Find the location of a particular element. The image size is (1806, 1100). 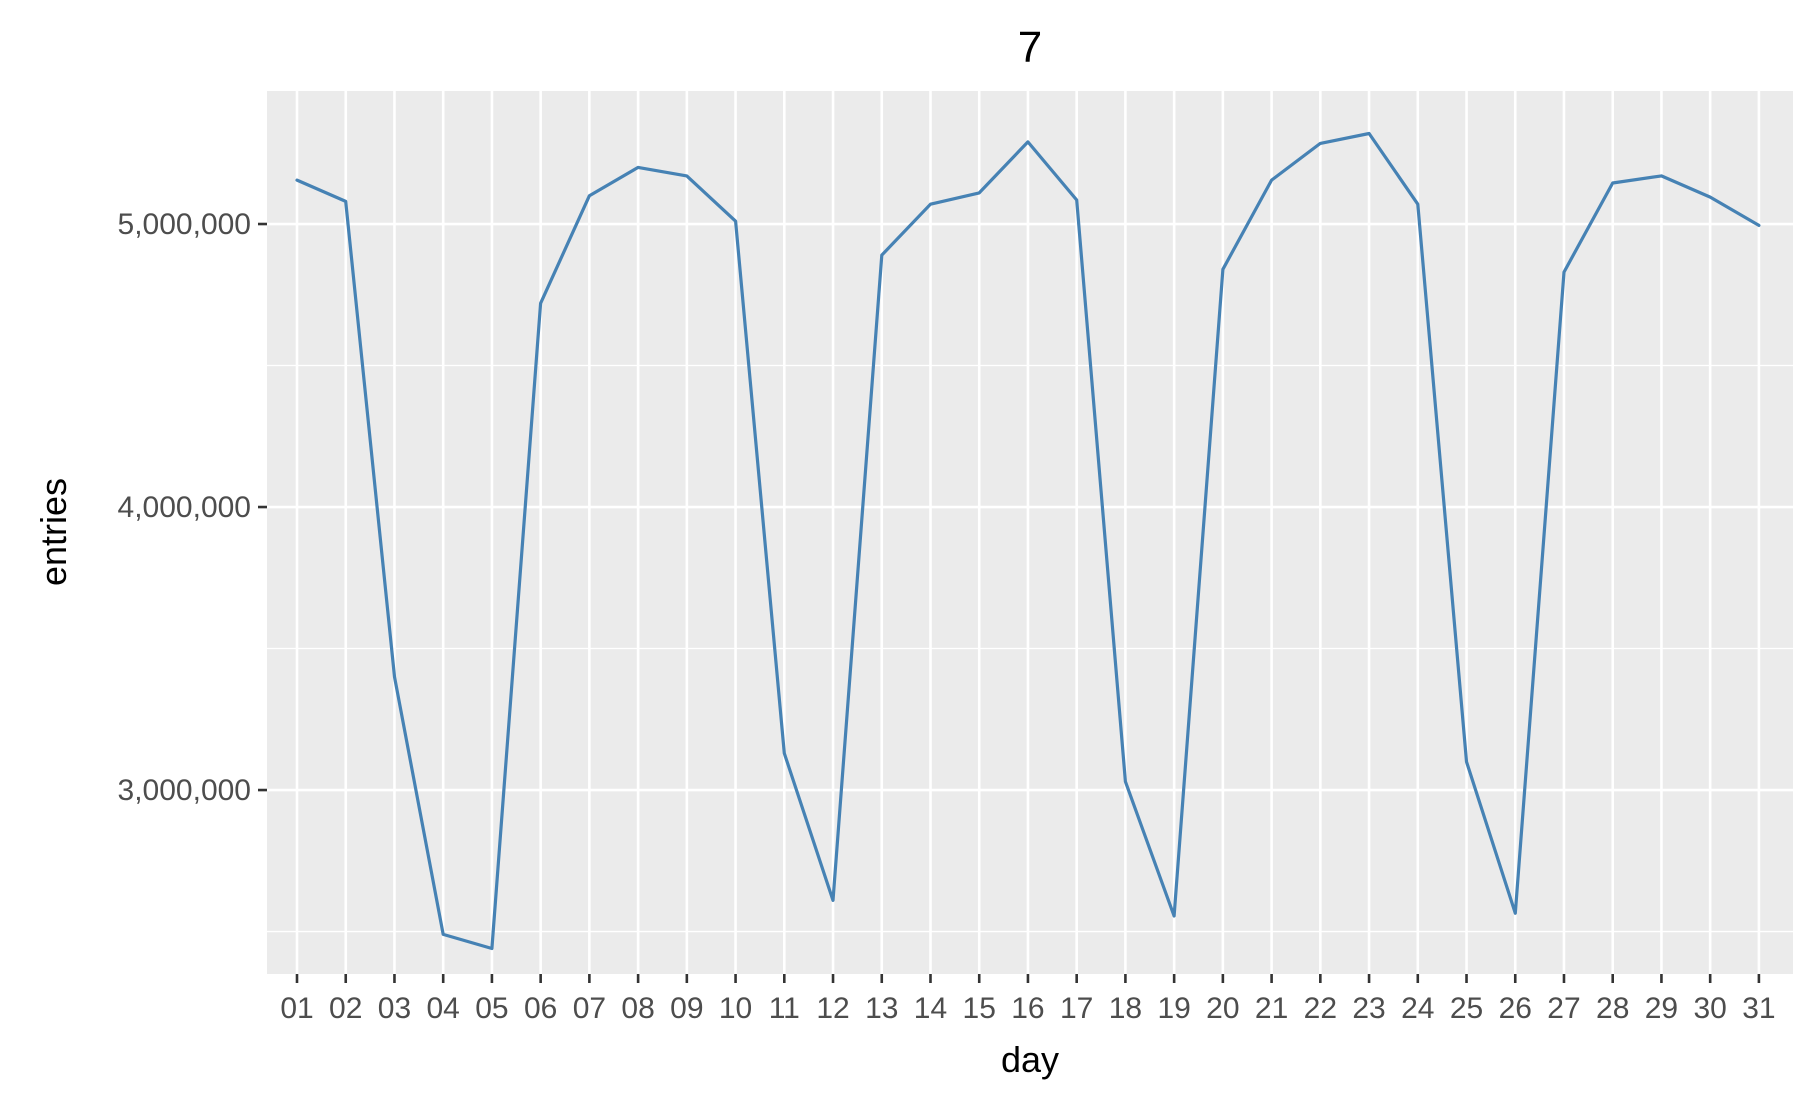

x-tick-label: 10 is located at coordinates (735, 1008).